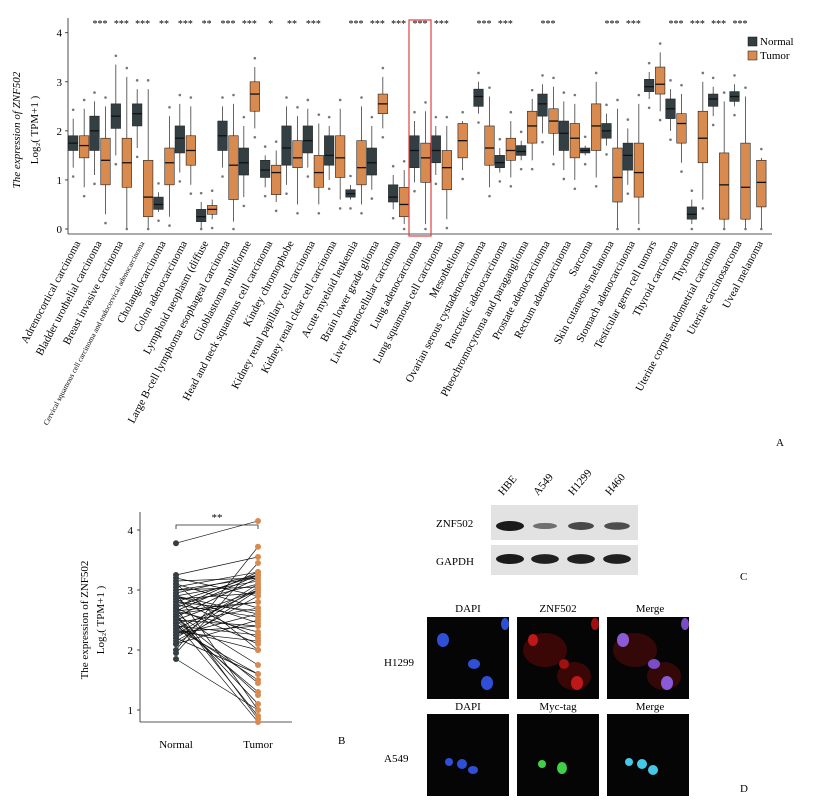 This screenshot has width=817, height=800. Describe the element at coordinates (420, 128) in the screenshot. I see `highlight-box` at that location.